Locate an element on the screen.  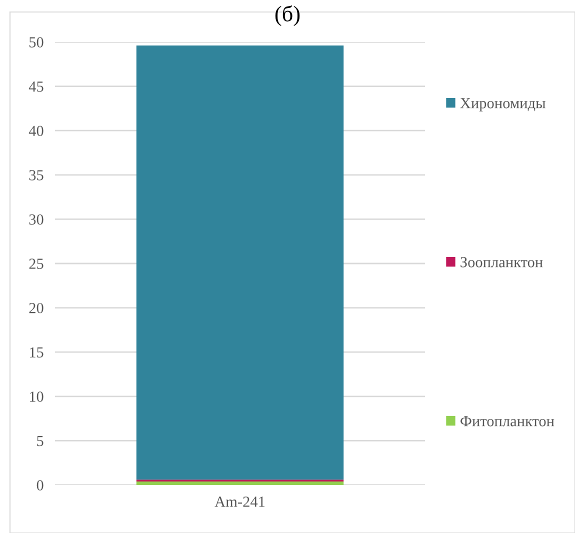
bar is located at coordinates (240, 483).